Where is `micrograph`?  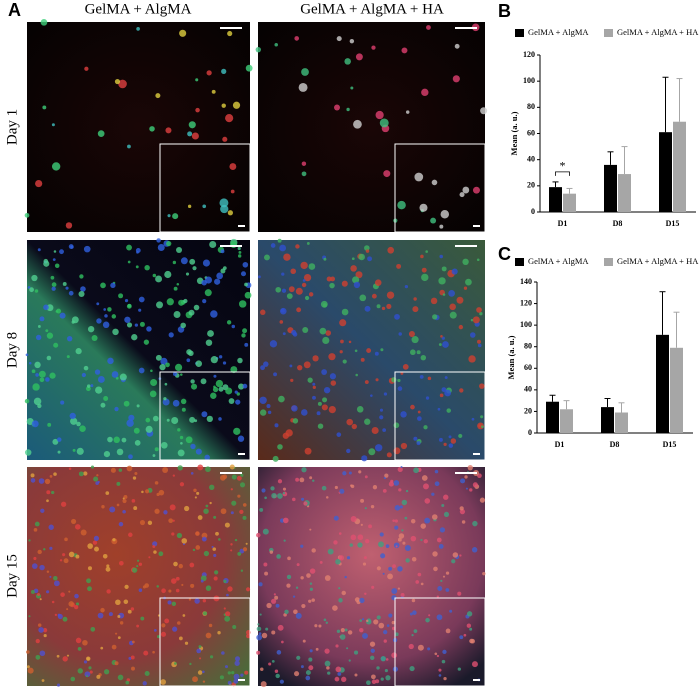 micrograph is located at coordinates (138, 576).